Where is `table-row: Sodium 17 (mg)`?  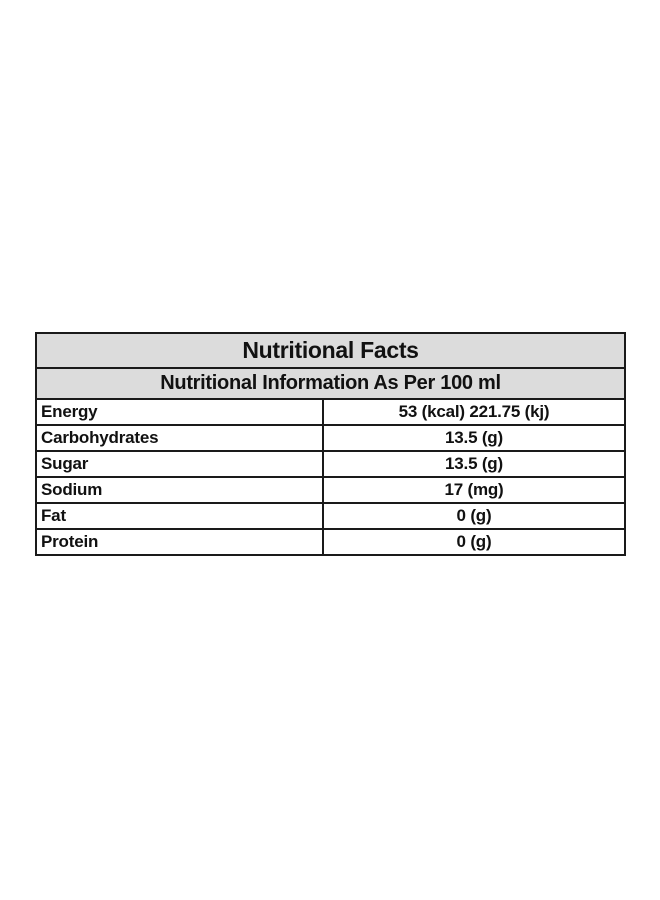 table-row: Sodium 17 (mg) is located at coordinates (330, 490).